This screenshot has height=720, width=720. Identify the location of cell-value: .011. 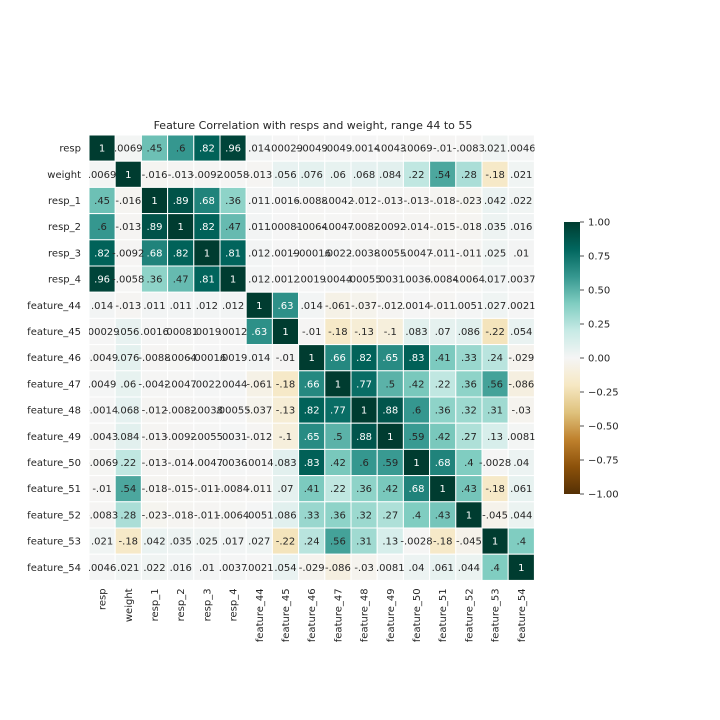
(259, 201).